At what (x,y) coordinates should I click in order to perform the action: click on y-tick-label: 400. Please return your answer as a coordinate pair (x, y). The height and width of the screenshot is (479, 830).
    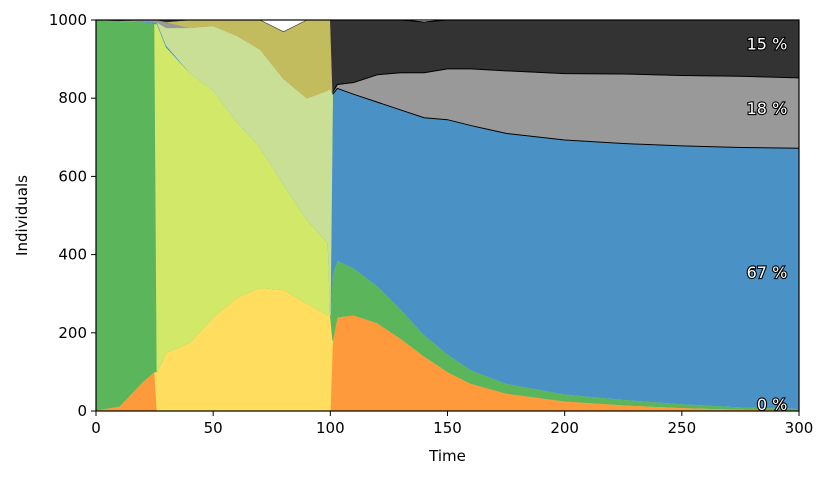
    Looking at the image, I should click on (72, 255).